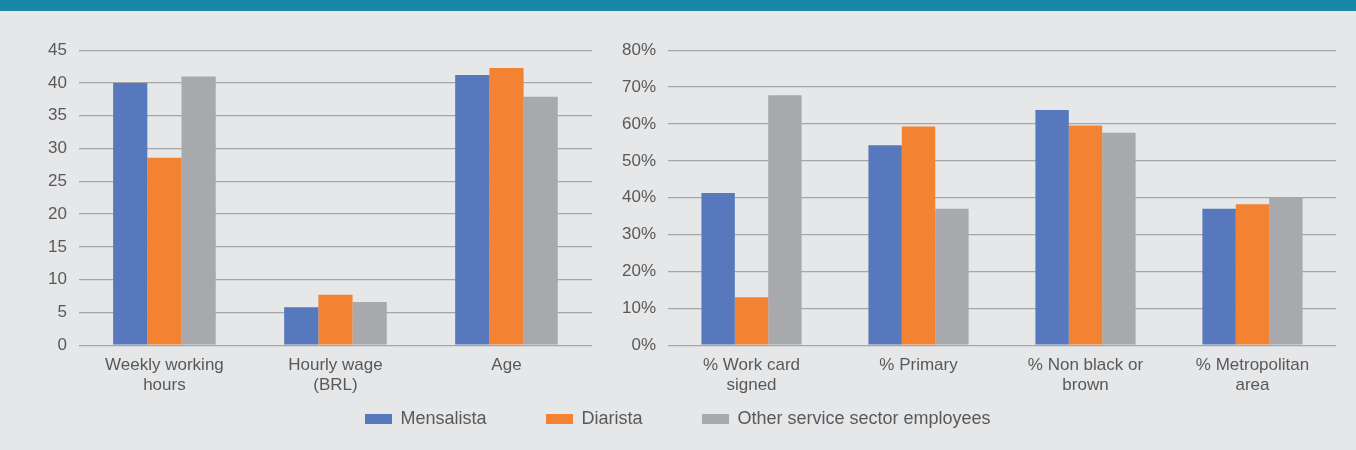 The image size is (1356, 450). Describe the element at coordinates (57, 246) in the screenshot. I see `y-tick-label: 15` at that location.